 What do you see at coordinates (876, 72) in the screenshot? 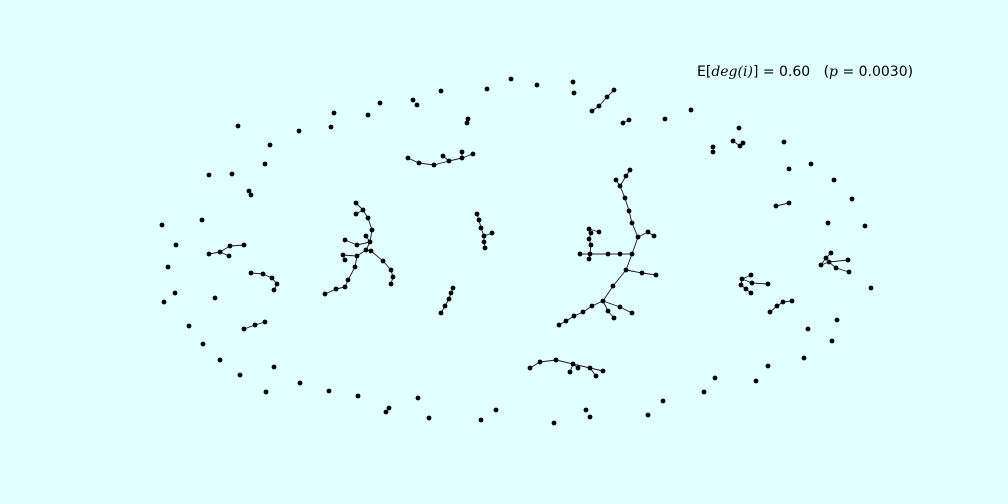
I see `caption-param-value: = 0.0030)` at bounding box center [876, 72].